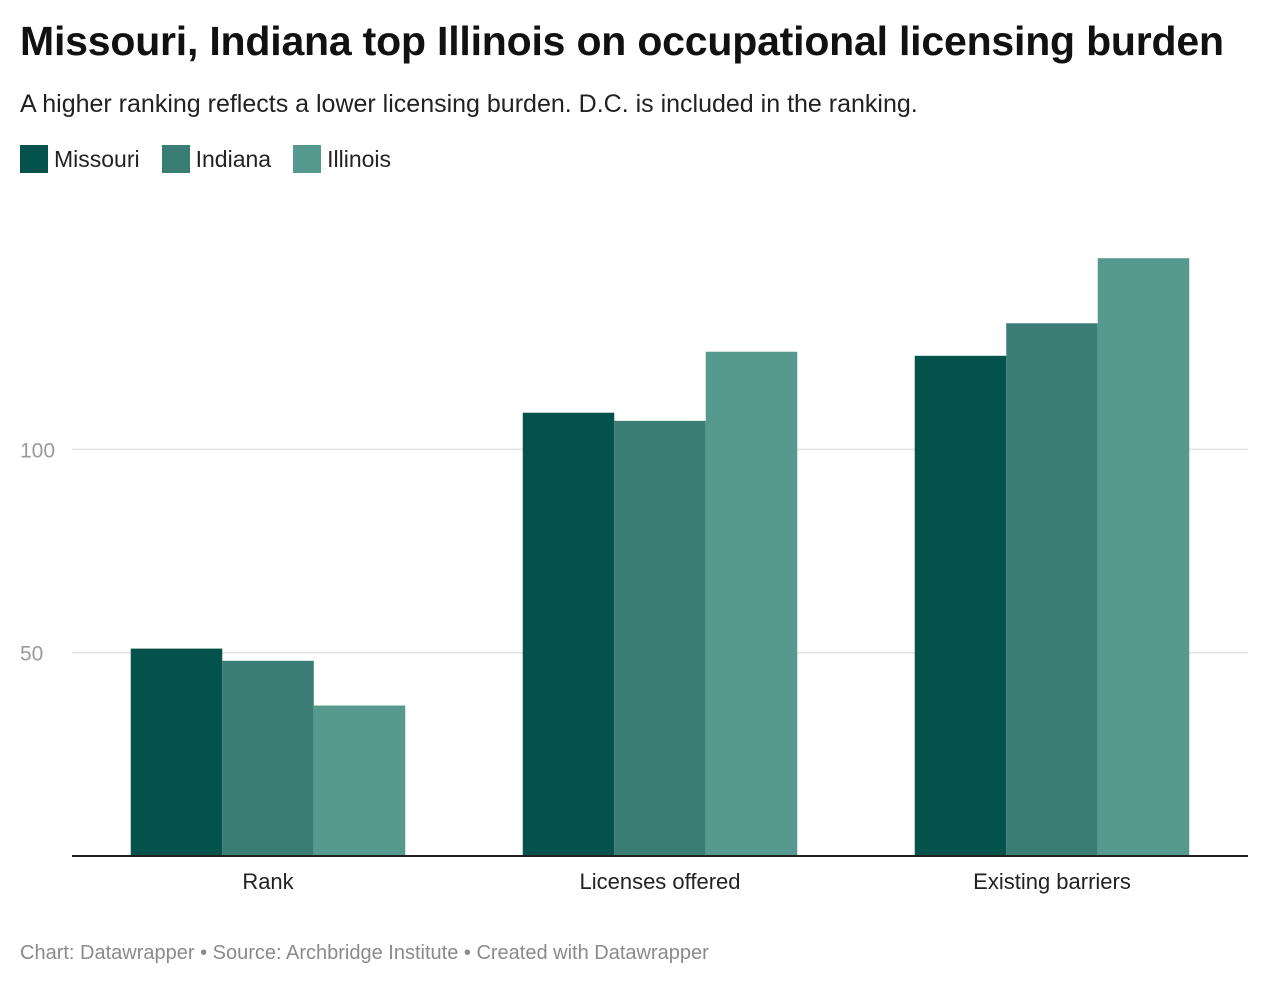  I want to click on legend-label-indiana: Indiana, so click(233, 158).